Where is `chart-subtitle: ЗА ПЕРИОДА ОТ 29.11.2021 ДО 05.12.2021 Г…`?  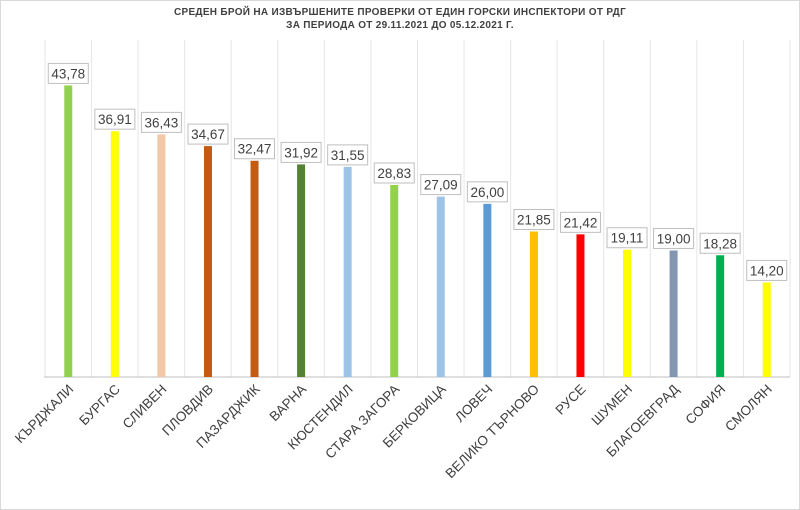
chart-subtitle: ЗА ПЕРИОДА ОТ 29.11.2021 ДО 05.12.2021 Г… is located at coordinates (400, 25).